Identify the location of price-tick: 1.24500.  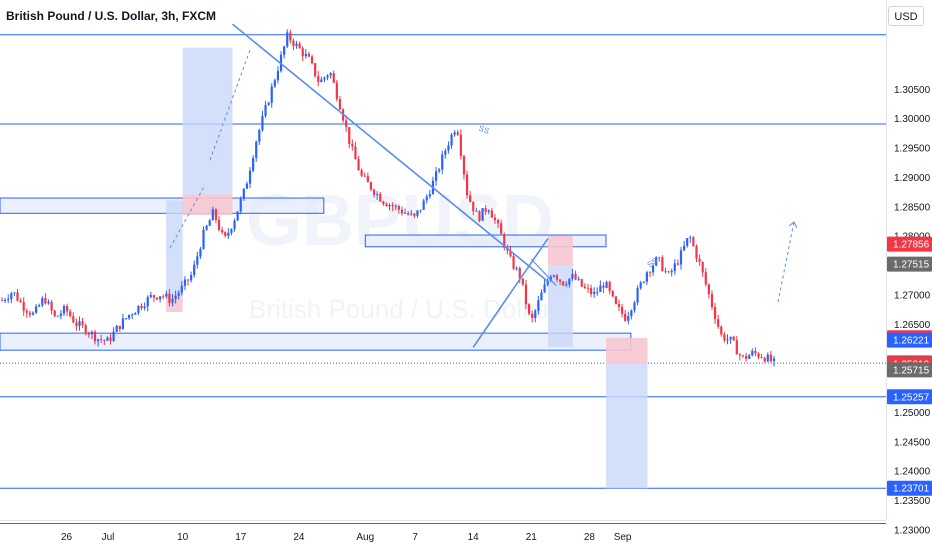
(912, 442).